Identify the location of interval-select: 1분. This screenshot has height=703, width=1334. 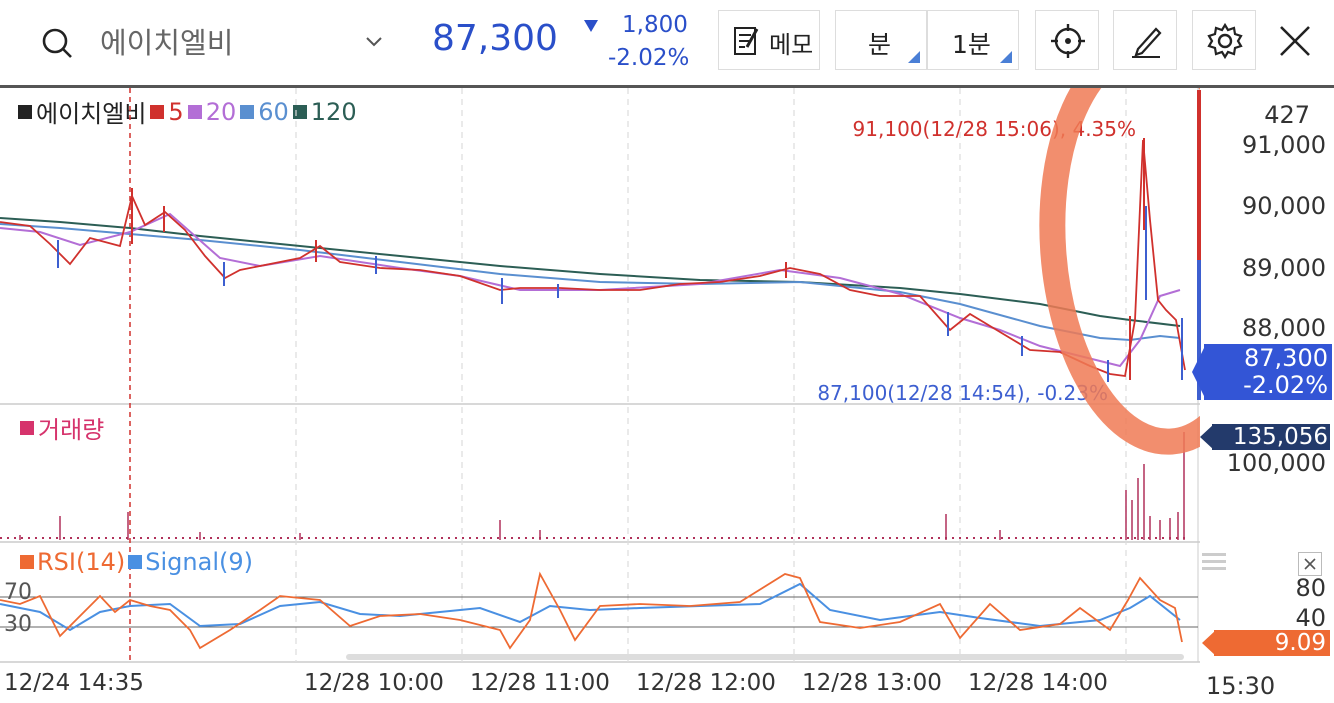
(973, 40).